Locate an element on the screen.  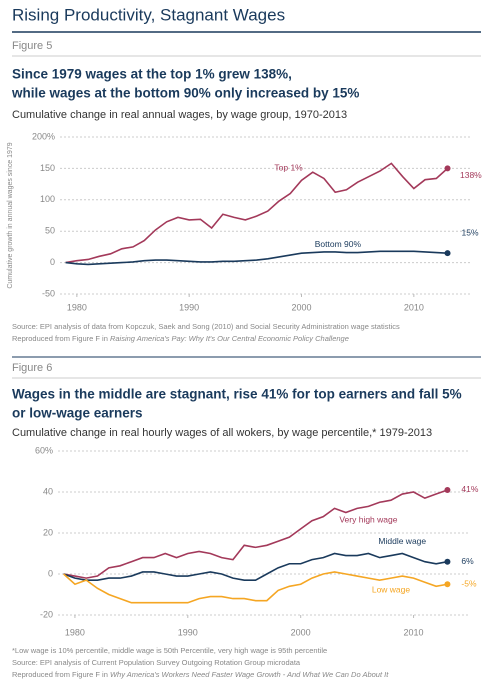
figure-label: Figure 6 is located at coordinates (32, 368).